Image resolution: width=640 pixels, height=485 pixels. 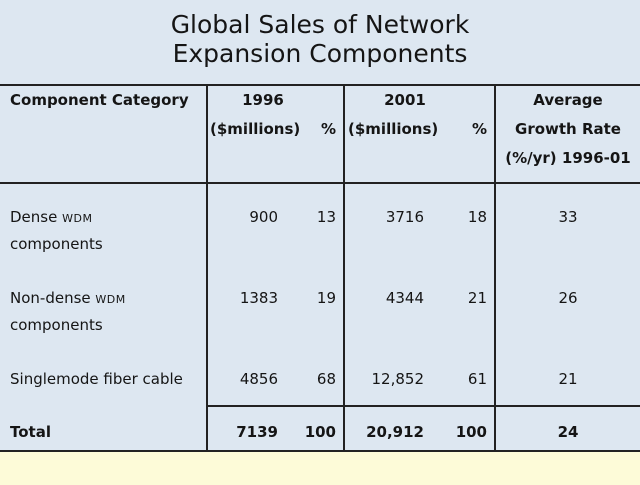 I want to click on header-component-category: Component Category, so click(x=99, y=100).